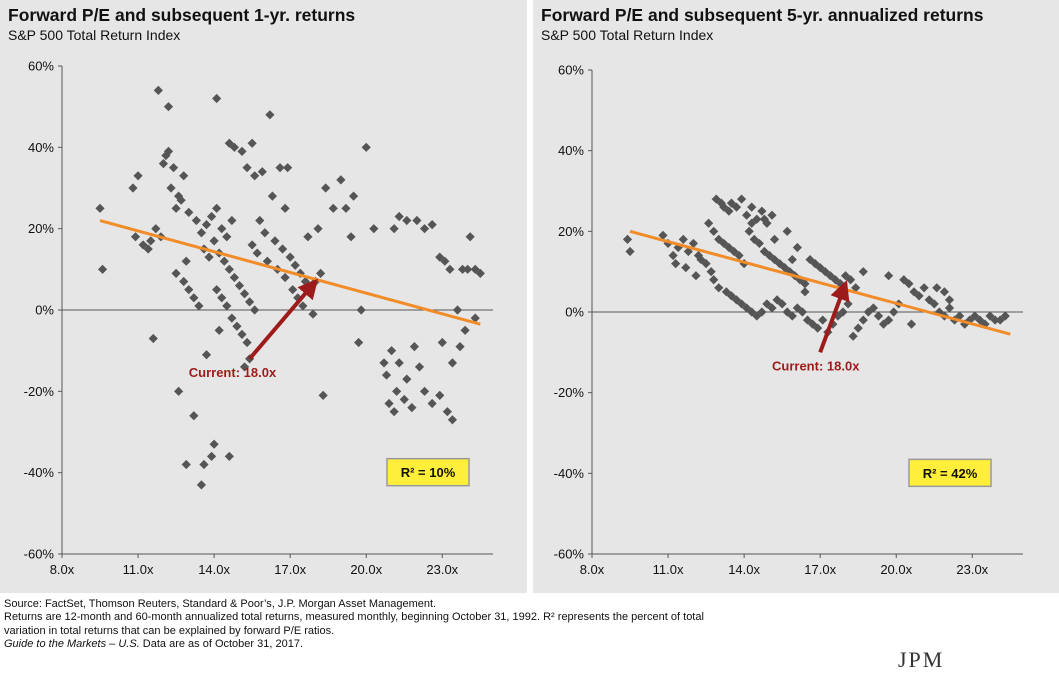 The image size is (1059, 673). What do you see at coordinates (428, 472) in the screenshot?
I see `r2-label: R² = 10%` at bounding box center [428, 472].